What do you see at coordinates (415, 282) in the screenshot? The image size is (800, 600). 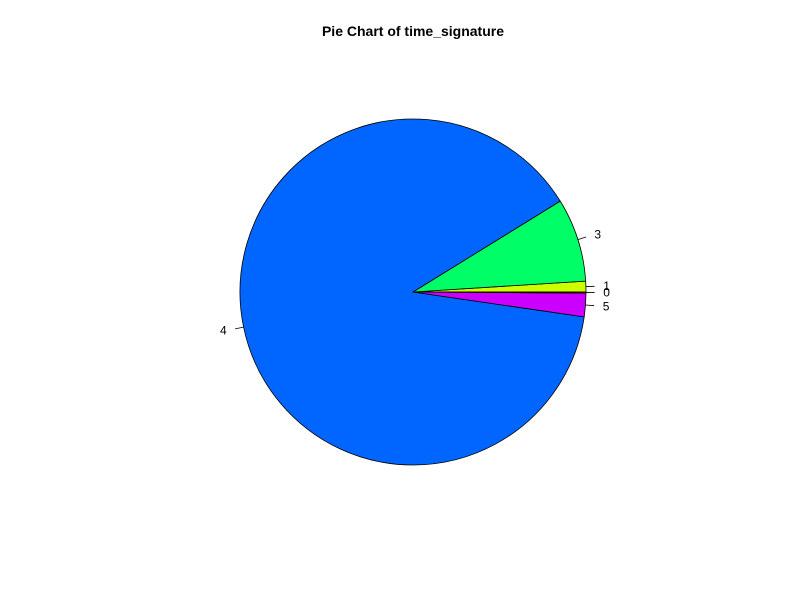 I see `pie-labels: 1 3 4 50` at bounding box center [415, 282].